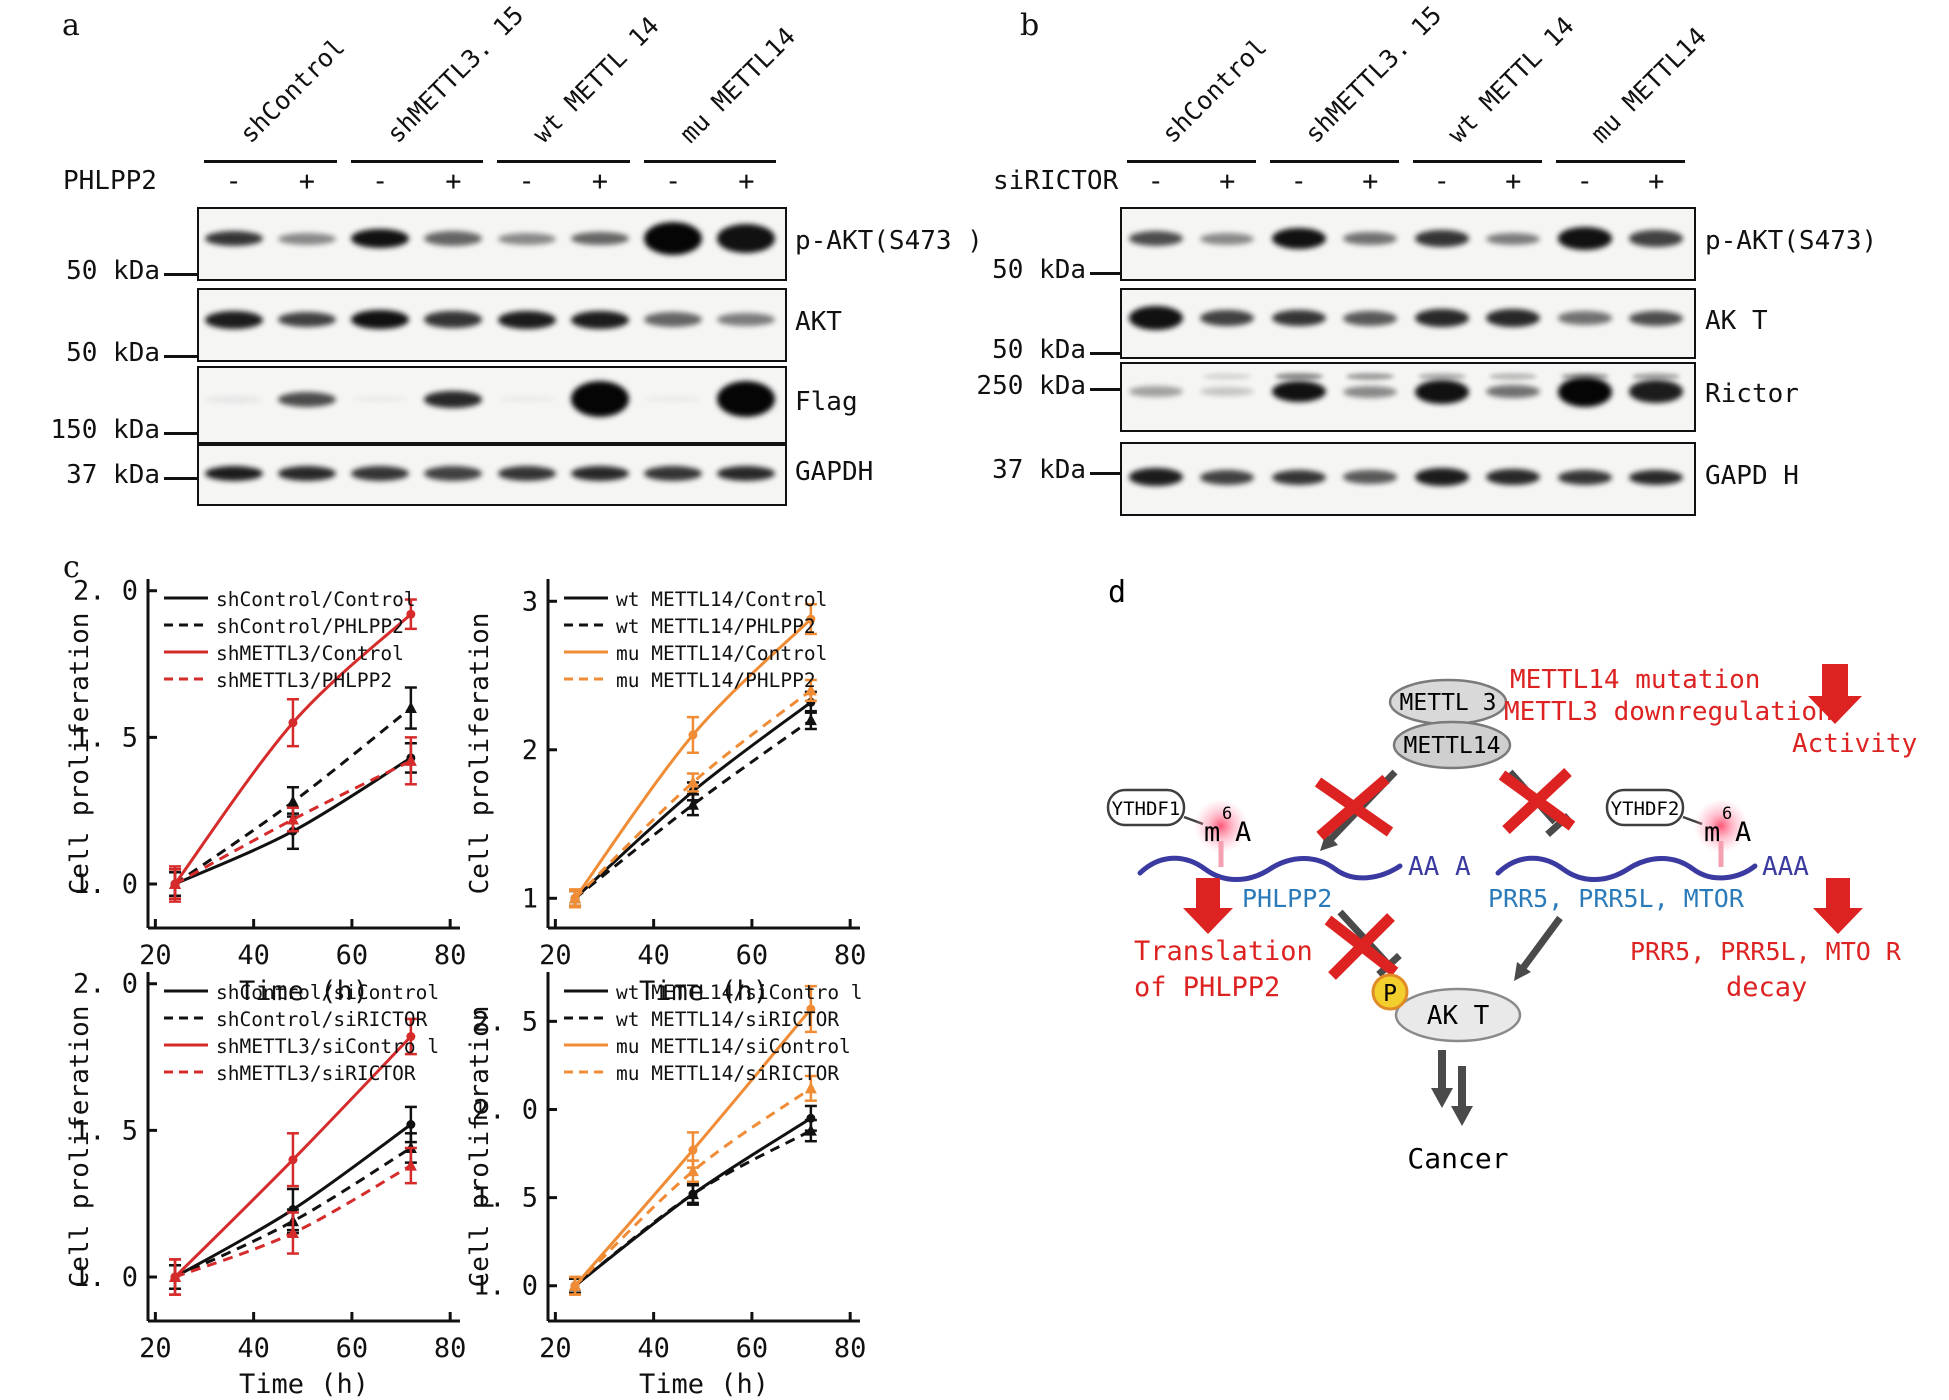 Image resolution: width=1949 pixels, height=1400 pixels. I want to click on mettl14-text: METTL14, so click(1452, 746).